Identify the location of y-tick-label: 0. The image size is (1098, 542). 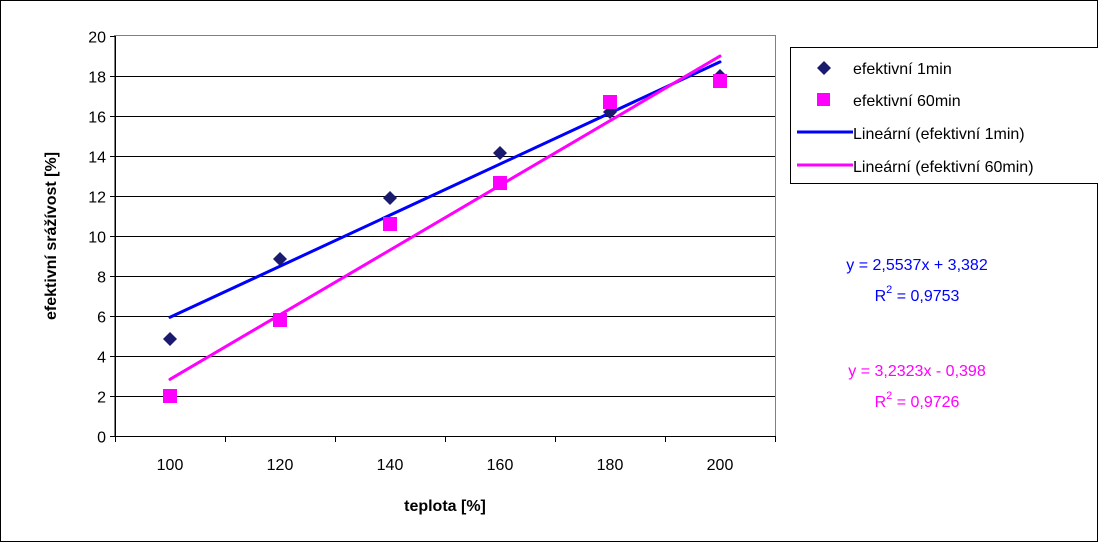
(101, 438).